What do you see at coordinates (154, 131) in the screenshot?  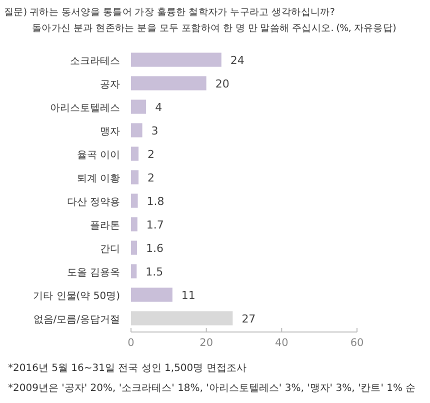 I see `data-label: 3` at bounding box center [154, 131].